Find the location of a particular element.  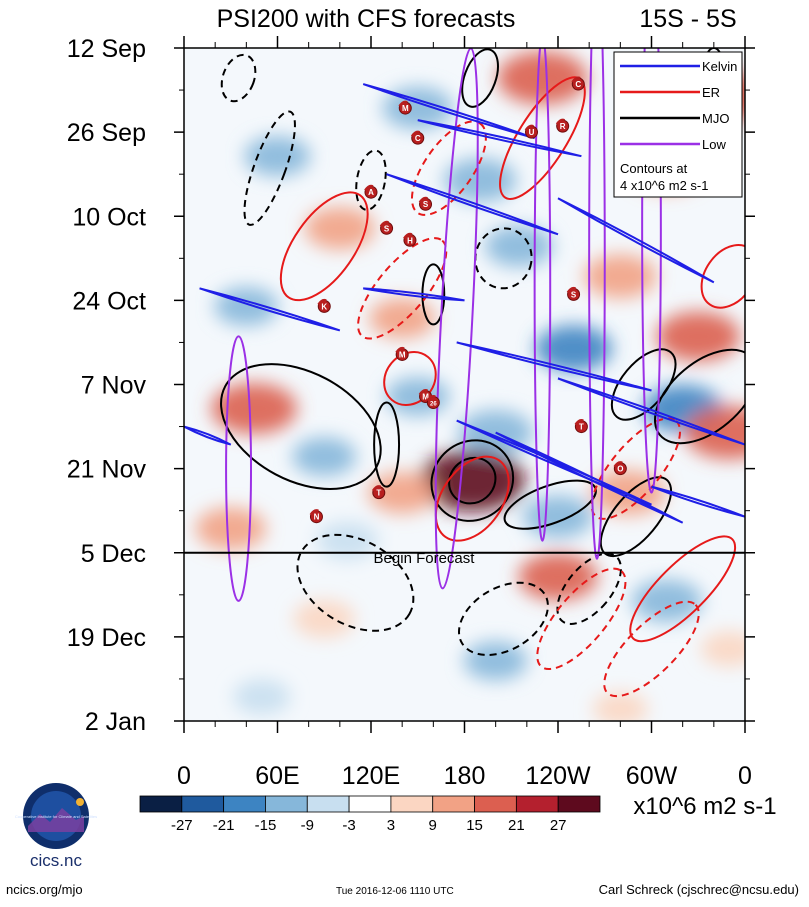

legend: Kelvin ER MJO Low Contours at 4 x10^6 m2 s-1 is located at coordinates (678, 124).